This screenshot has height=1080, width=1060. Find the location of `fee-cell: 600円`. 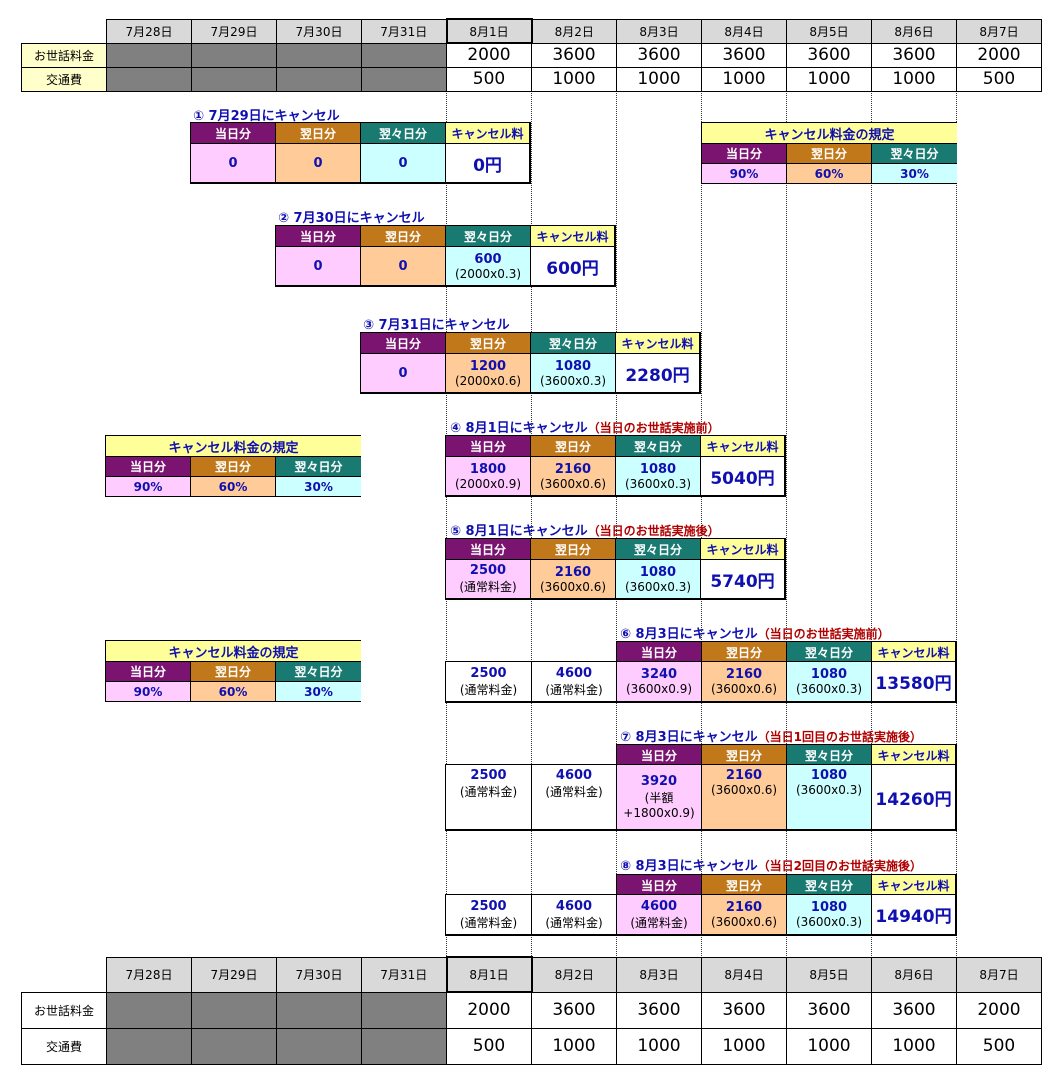

fee-cell: 600円 is located at coordinates (573, 266).